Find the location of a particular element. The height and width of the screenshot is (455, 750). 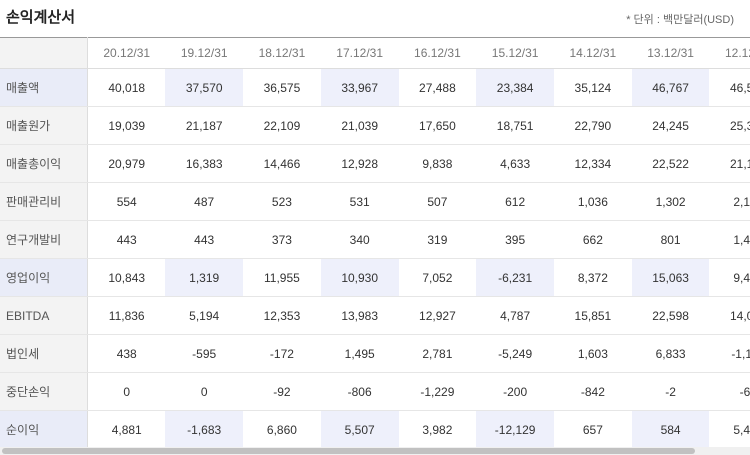

column-header: 20.12/31 is located at coordinates (126, 53).